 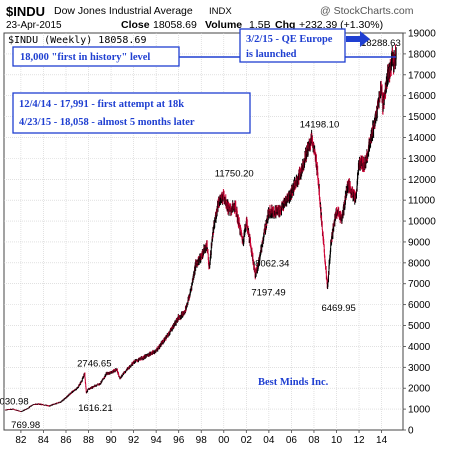 I want to click on x-tick-label: 82, so click(x=21, y=440).